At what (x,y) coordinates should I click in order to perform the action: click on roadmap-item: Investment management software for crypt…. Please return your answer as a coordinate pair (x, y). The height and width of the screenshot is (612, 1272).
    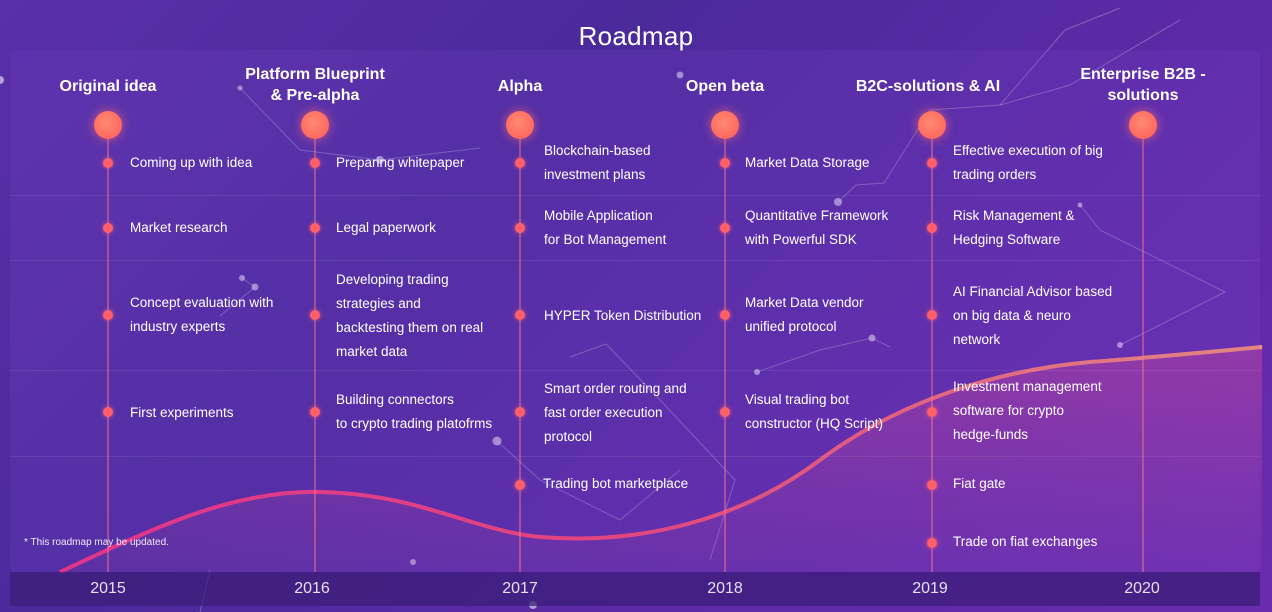
    Looking at the image, I should click on (1027, 410).